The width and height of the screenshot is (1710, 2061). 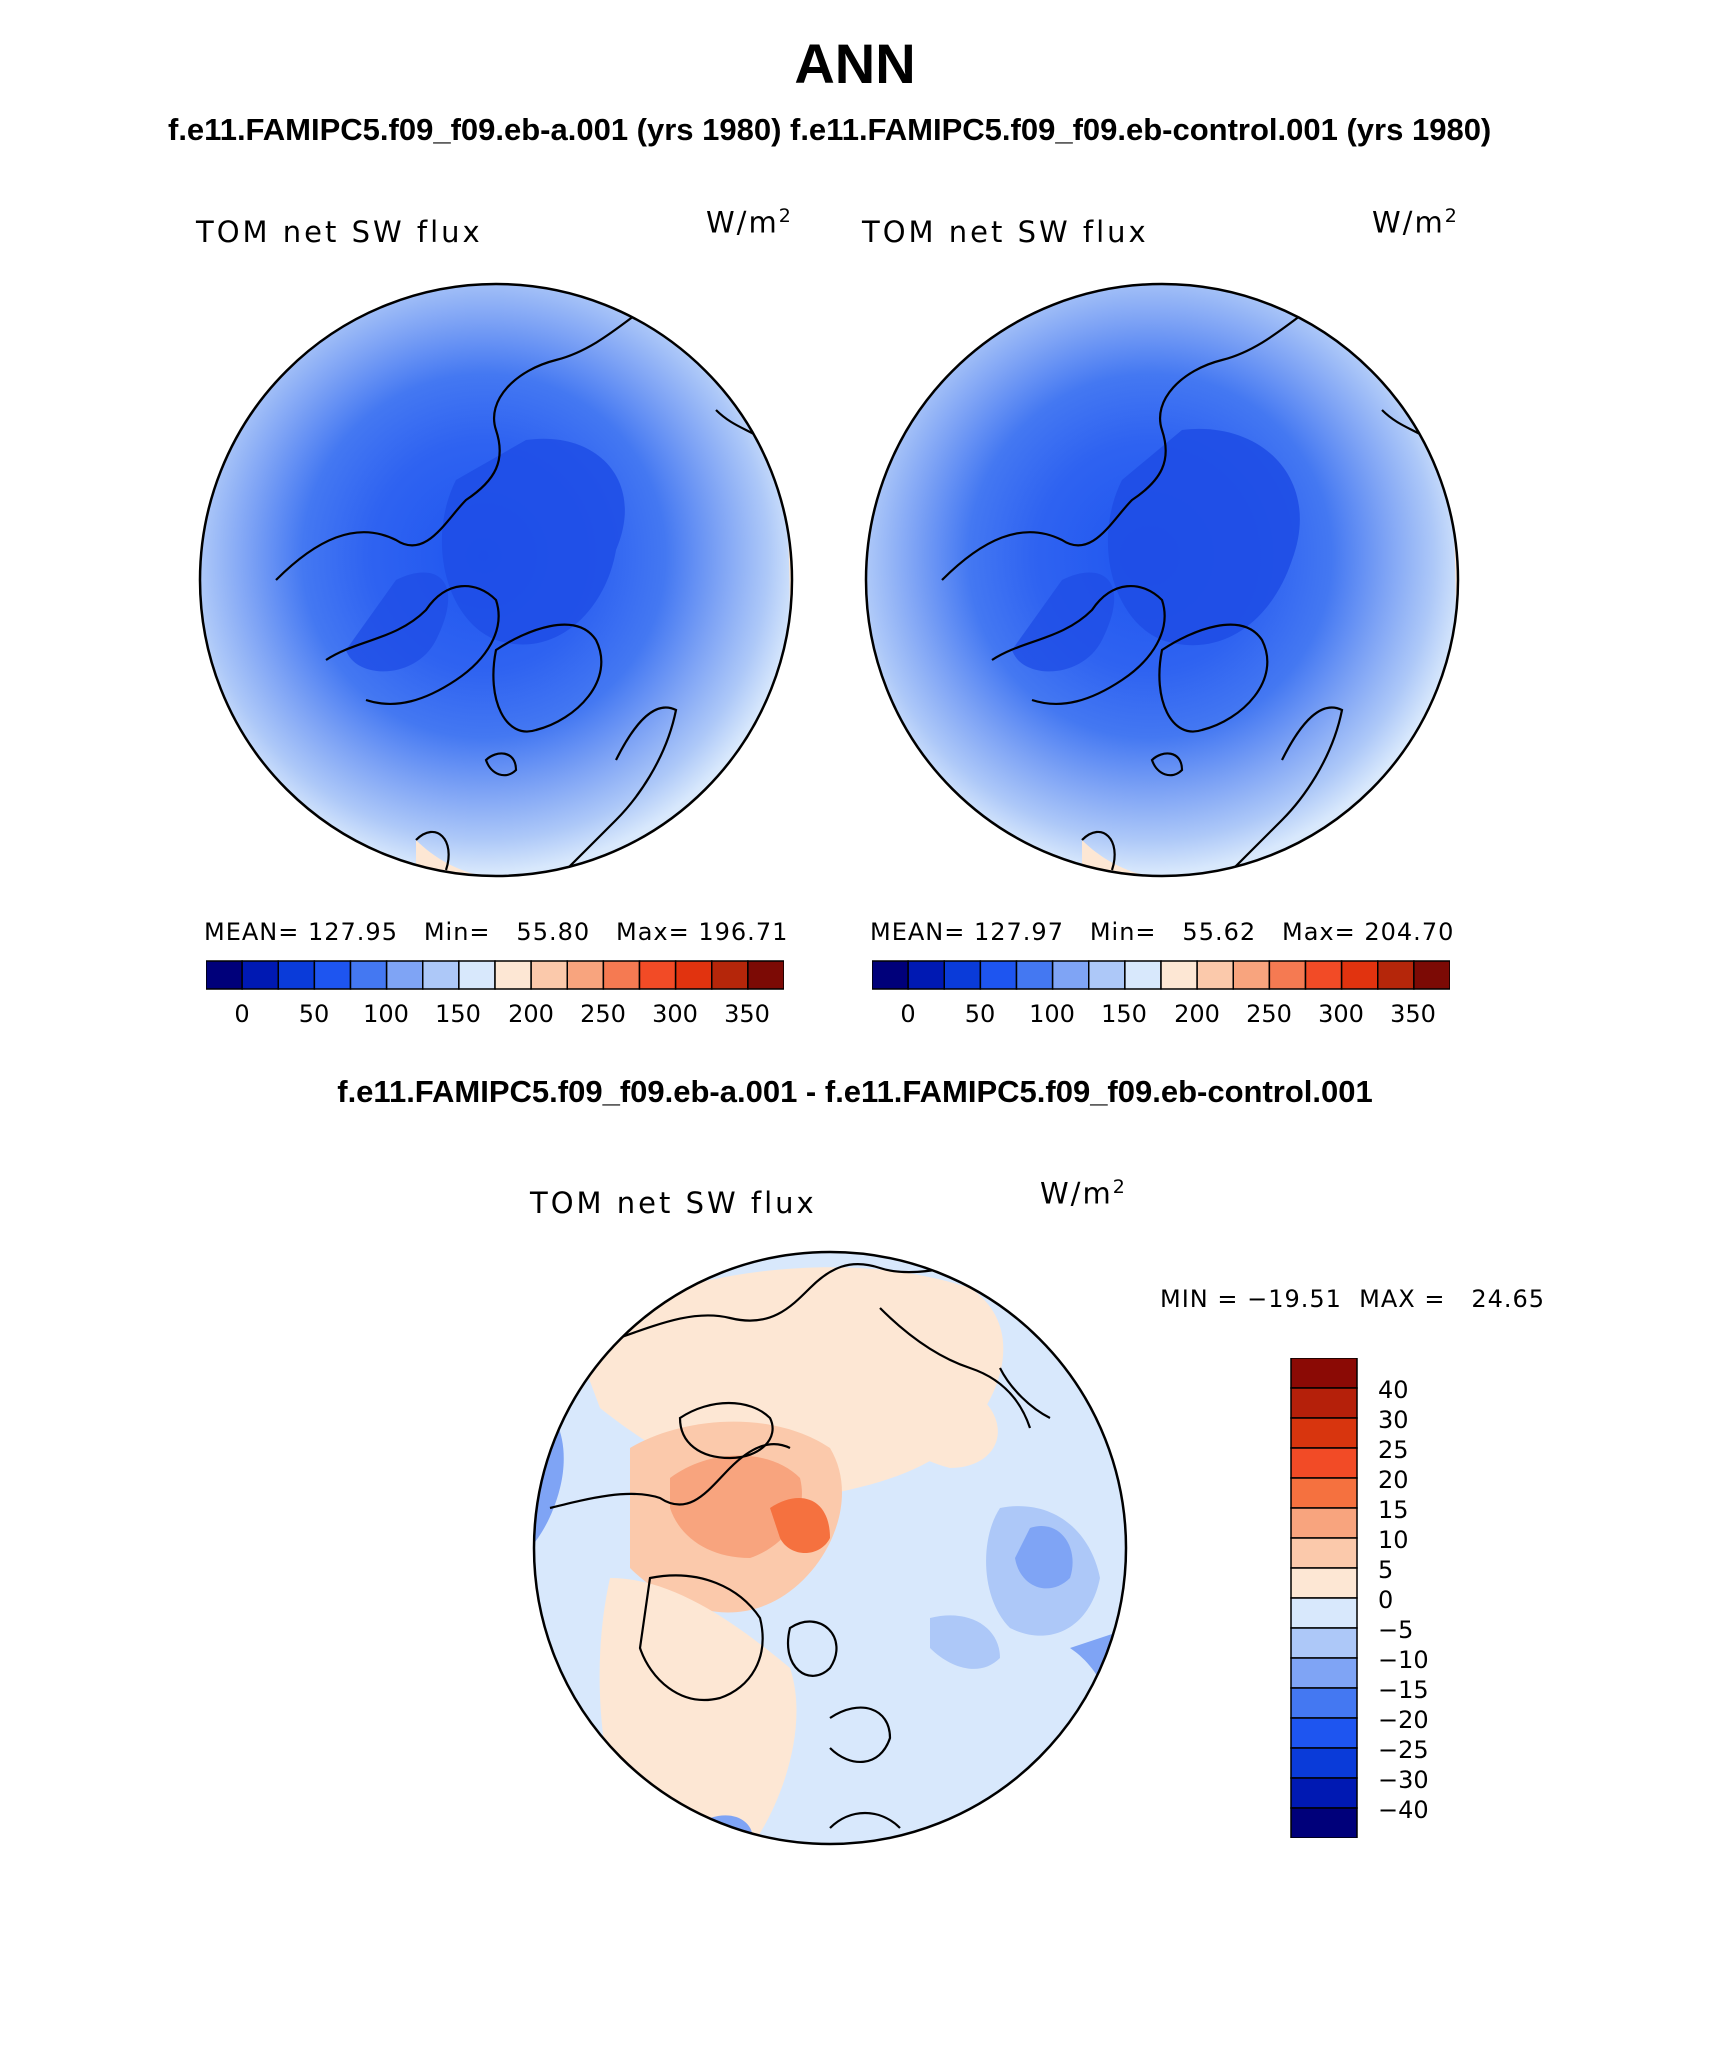 I want to click on colorbar-tick: −5, so click(x=1396, y=1630).